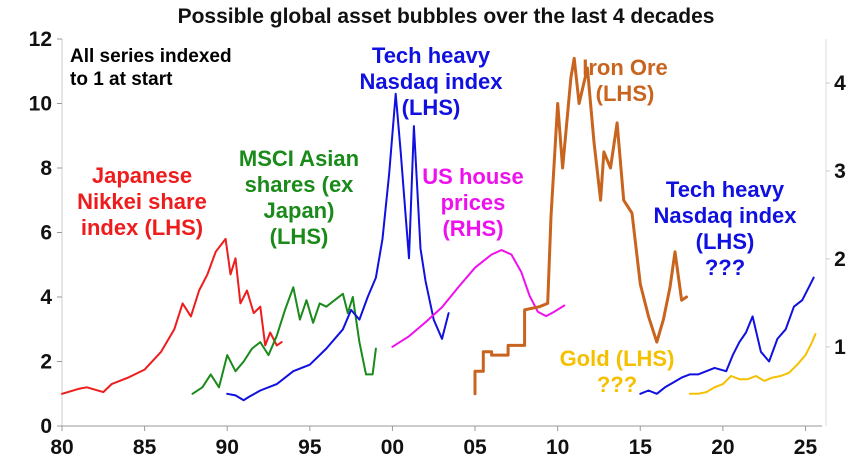 The height and width of the screenshot is (468, 862). I want to click on series-line-house, so click(478, 298).